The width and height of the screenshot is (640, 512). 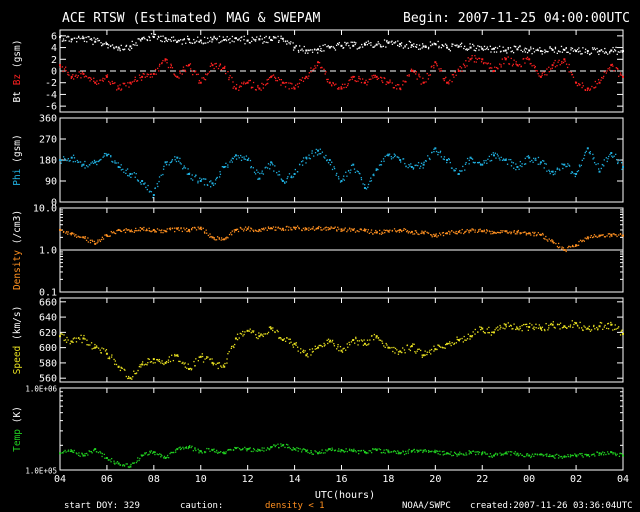 I want to click on data-point-density, so click(x=400, y=229).